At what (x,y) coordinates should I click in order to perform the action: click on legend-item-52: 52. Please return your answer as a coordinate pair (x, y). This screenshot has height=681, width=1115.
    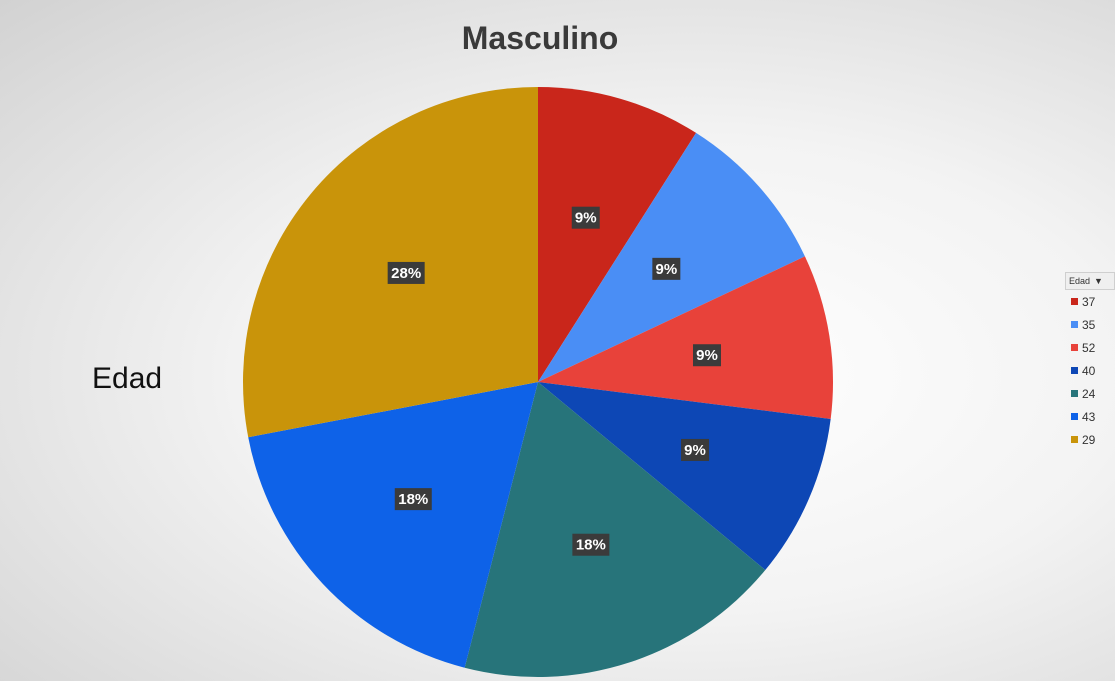
    Looking at the image, I should click on (1090, 347).